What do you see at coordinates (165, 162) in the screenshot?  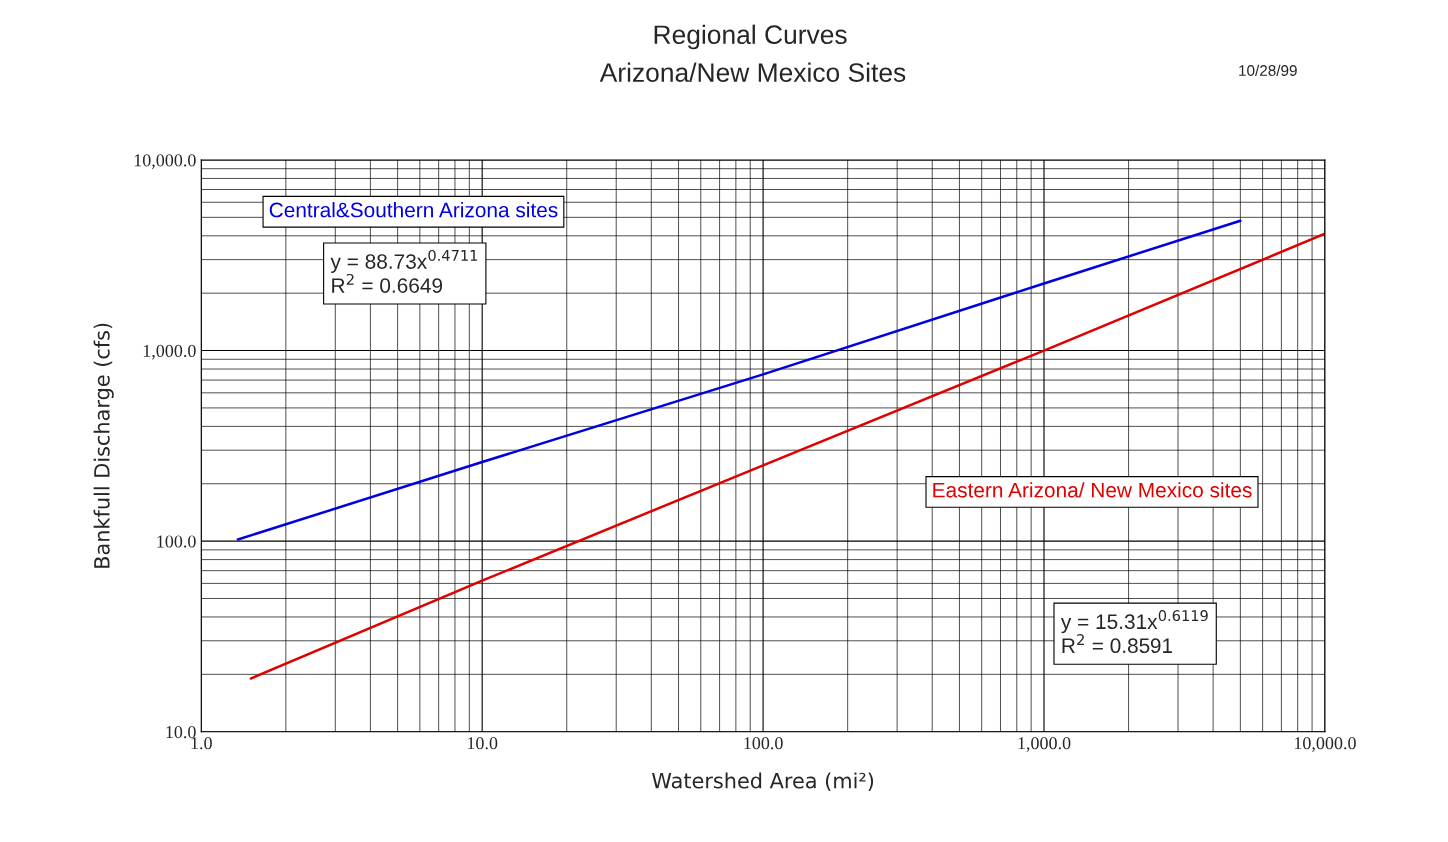 I see `y-tick-label: 10,000.0` at bounding box center [165, 162].